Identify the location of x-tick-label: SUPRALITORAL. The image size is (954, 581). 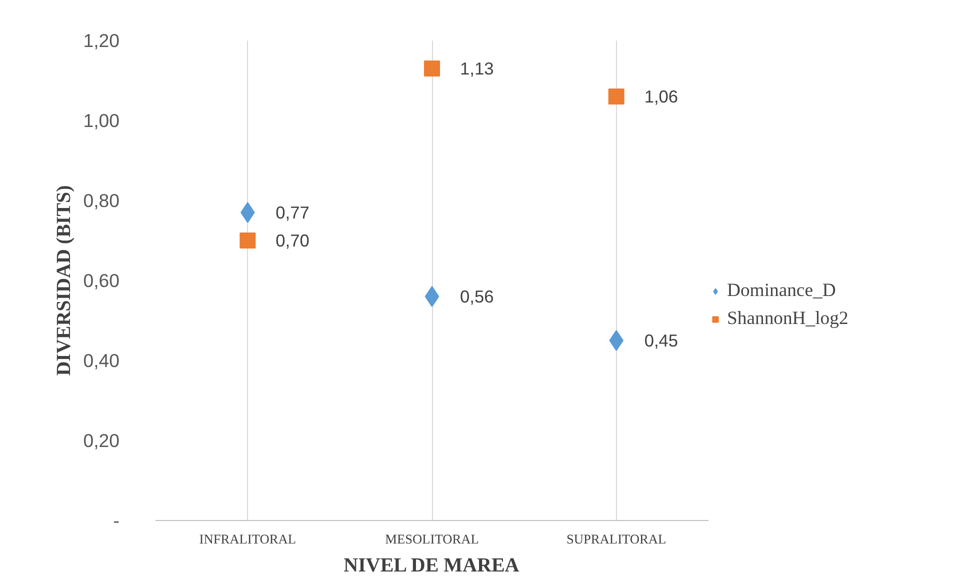
(616, 539).